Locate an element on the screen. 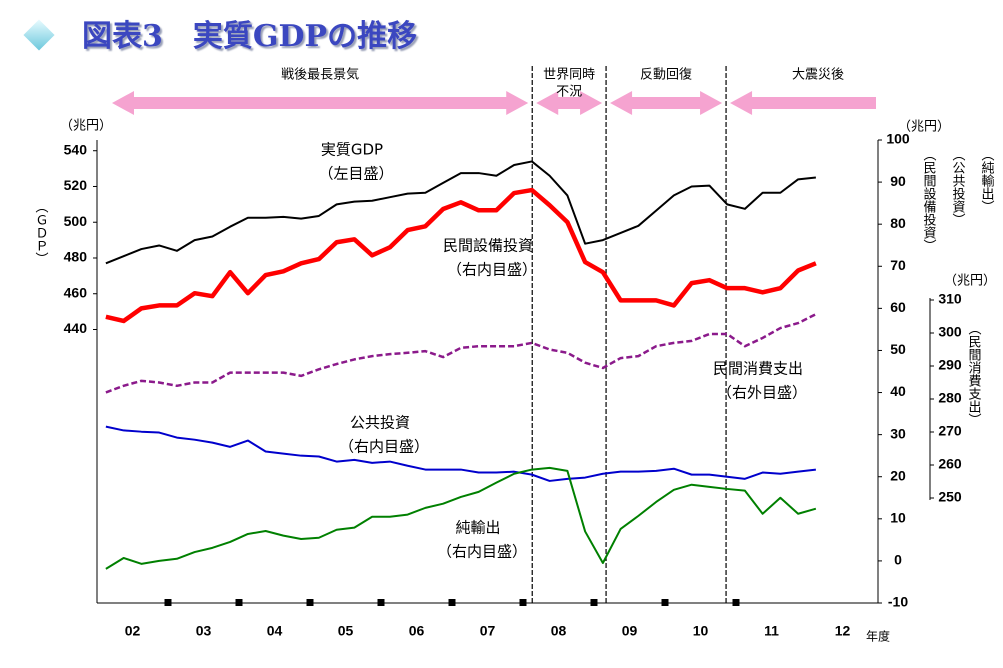 Image resolution: width=1003 pixels, height=668 pixels. y3-tick-label: 290 is located at coordinates (950, 365).